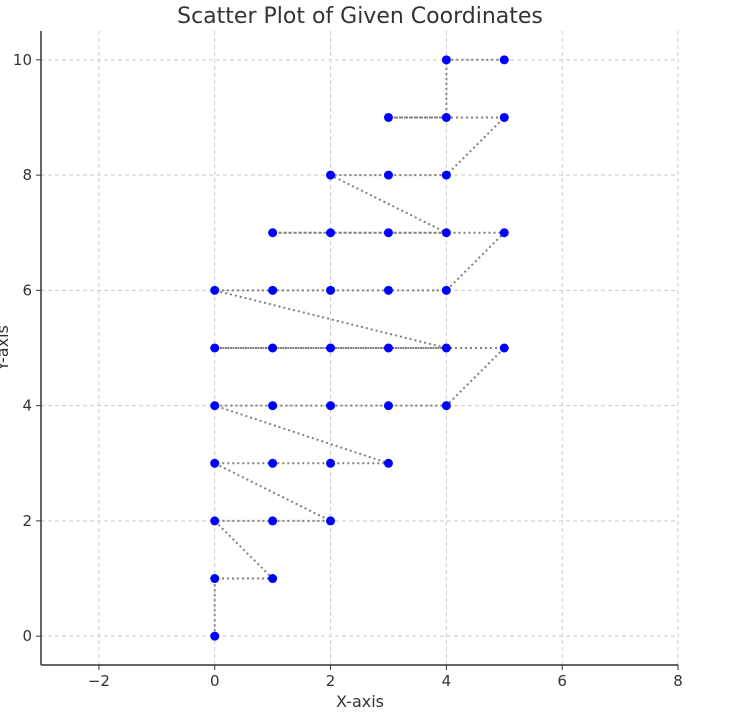 Image resolution: width=749 pixels, height=715 pixels. What do you see at coordinates (22, 60) in the screenshot?
I see `y-tick-label: 10` at bounding box center [22, 60].